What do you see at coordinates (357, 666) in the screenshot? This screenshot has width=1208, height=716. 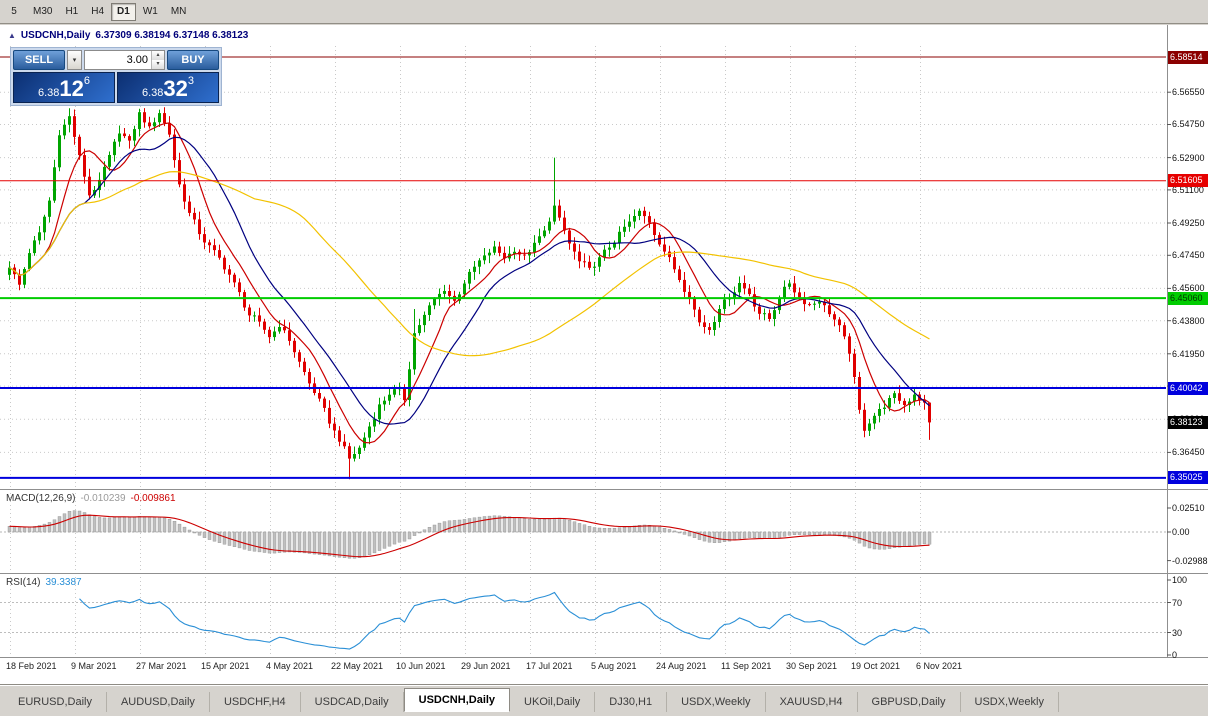 I see `date-tick-label: 22 May 2021` at bounding box center [357, 666].